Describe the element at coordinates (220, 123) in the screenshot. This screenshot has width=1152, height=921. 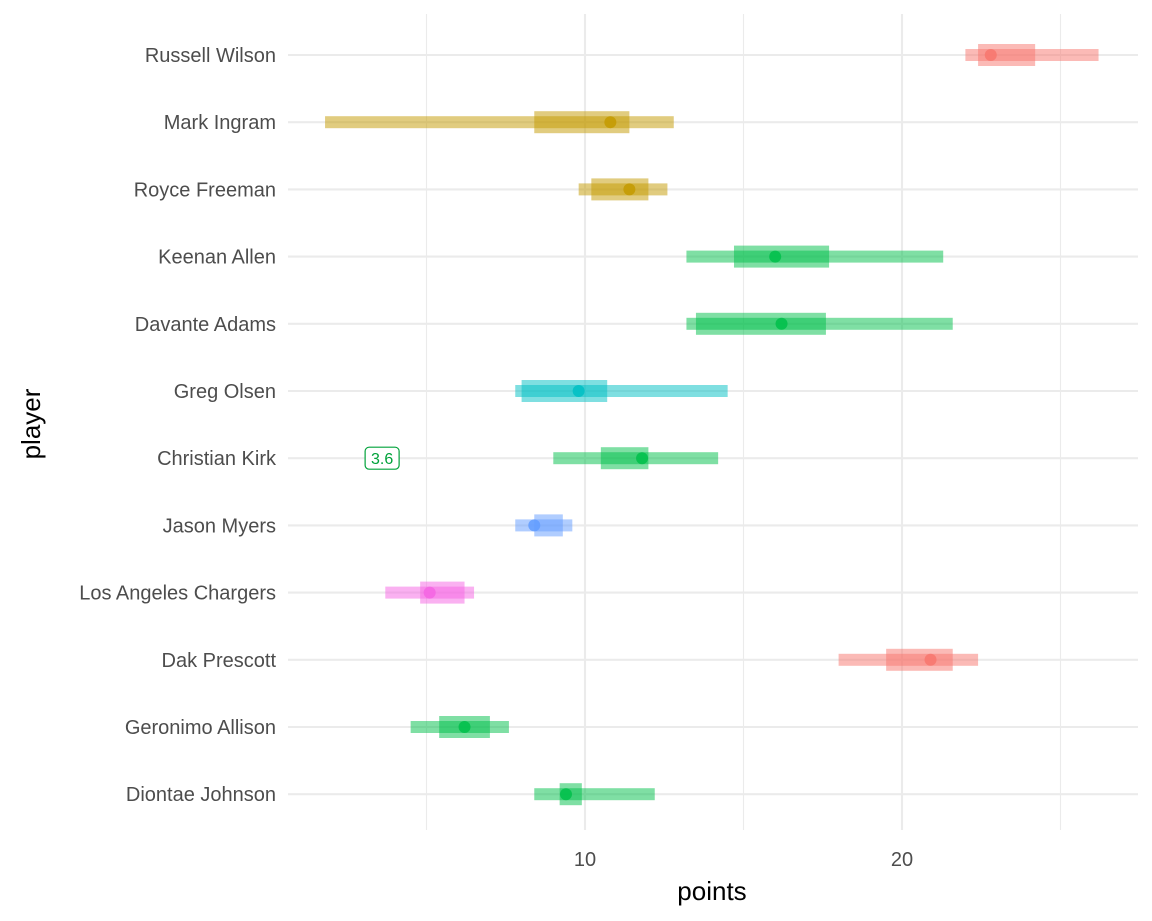
I see `y-tick-label: Mark Ingram` at that location.